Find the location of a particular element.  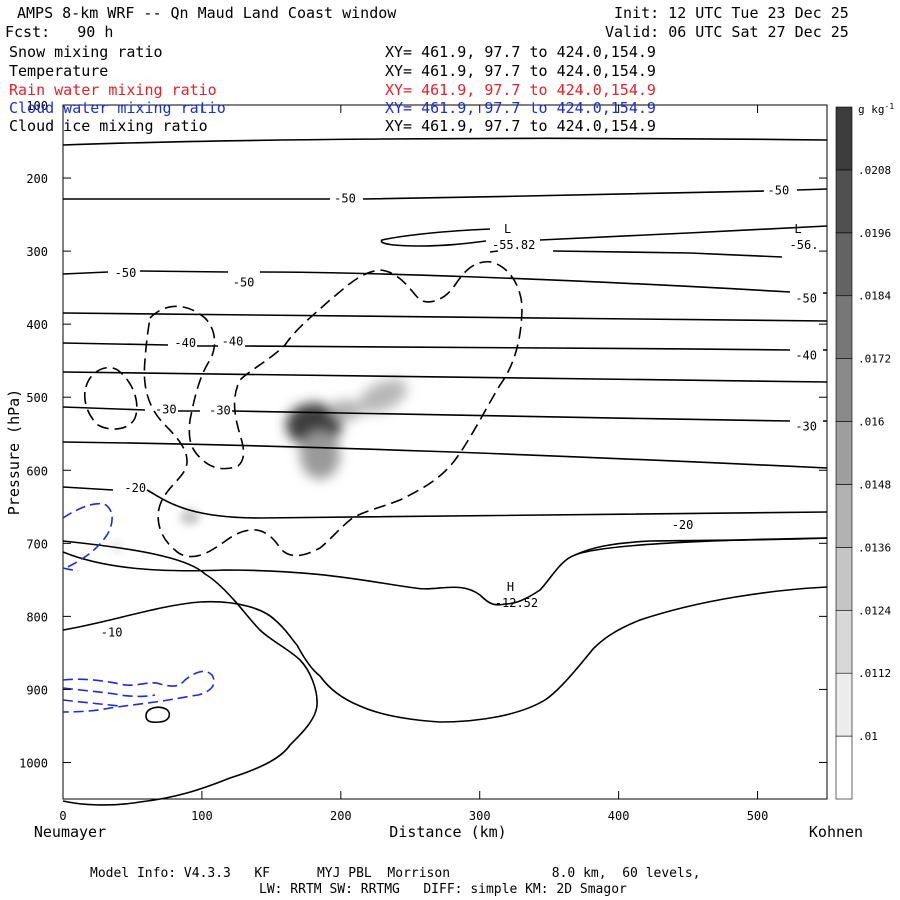

colorbar-label: .016 is located at coordinates (871, 422).